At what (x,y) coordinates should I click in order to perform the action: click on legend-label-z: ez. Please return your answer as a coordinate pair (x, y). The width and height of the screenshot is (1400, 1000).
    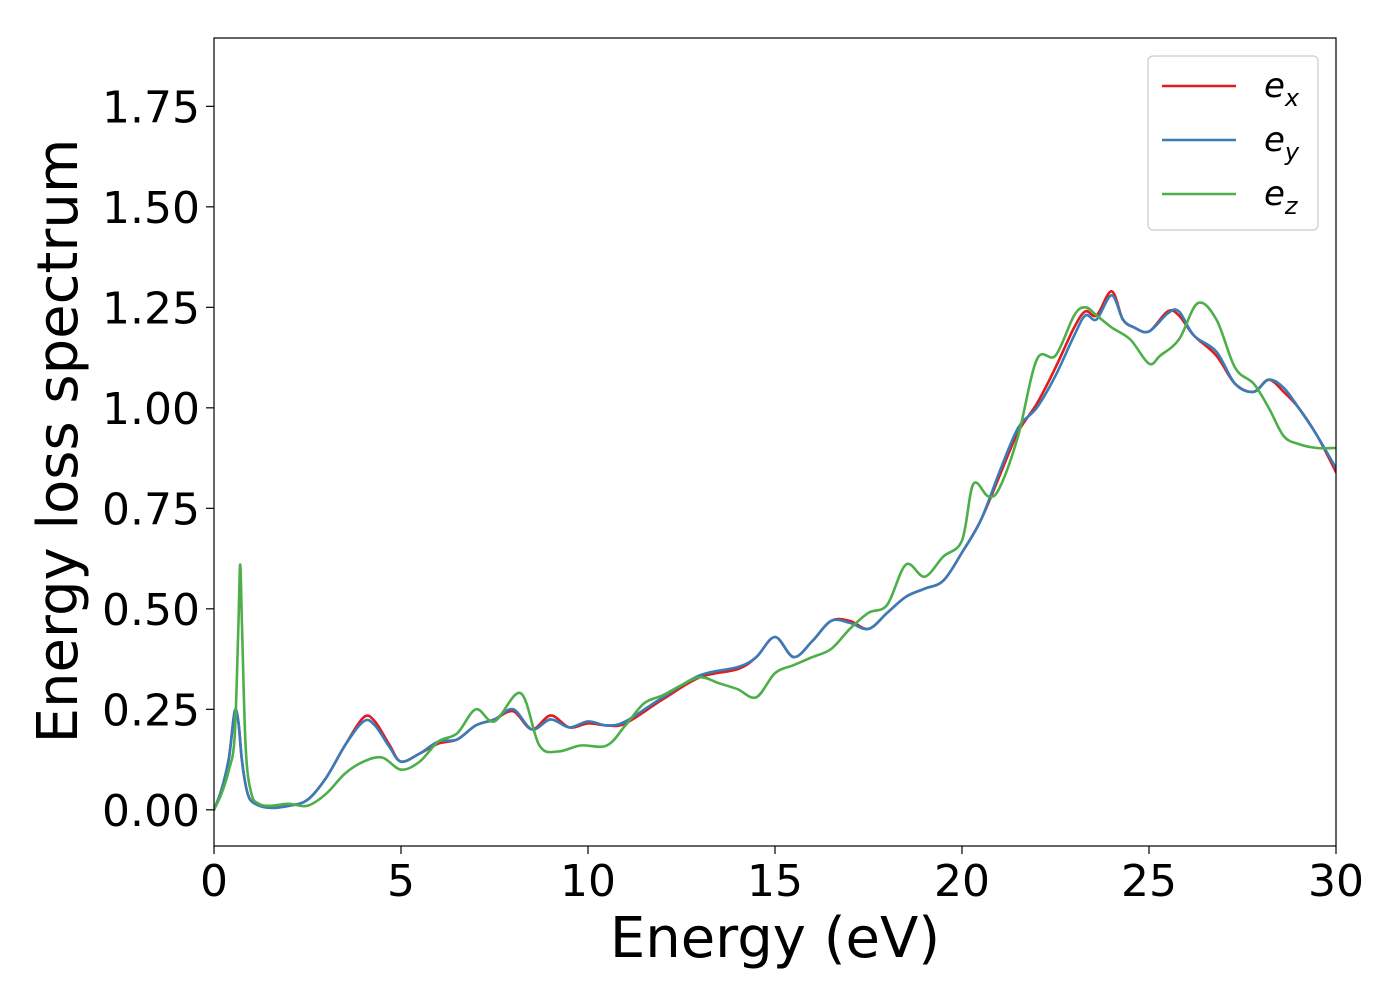
    Looking at the image, I should click on (1281, 197).